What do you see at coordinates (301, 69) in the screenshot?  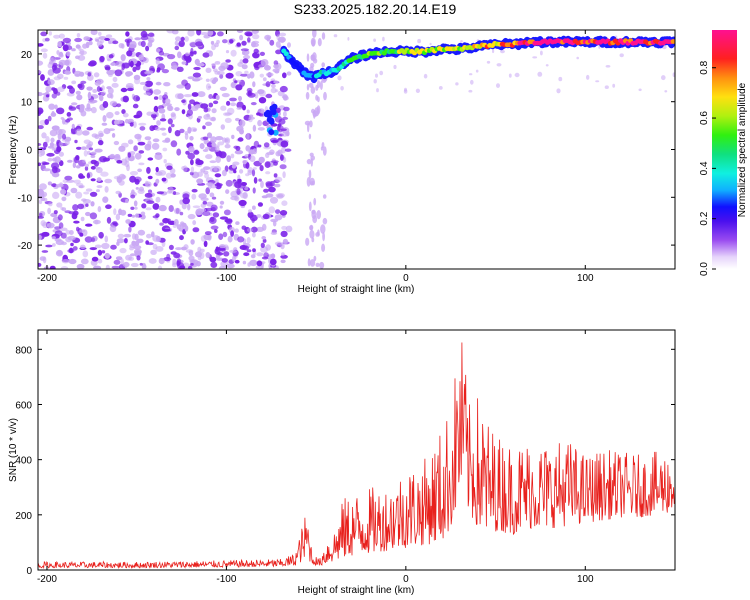 I see `ridge-core` at bounding box center [301, 69].